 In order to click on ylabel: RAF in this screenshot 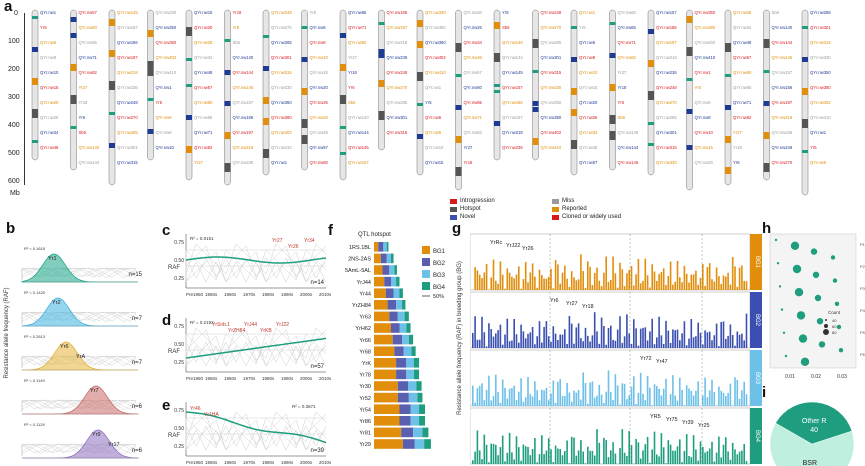, I will do `click(174, 352)`.